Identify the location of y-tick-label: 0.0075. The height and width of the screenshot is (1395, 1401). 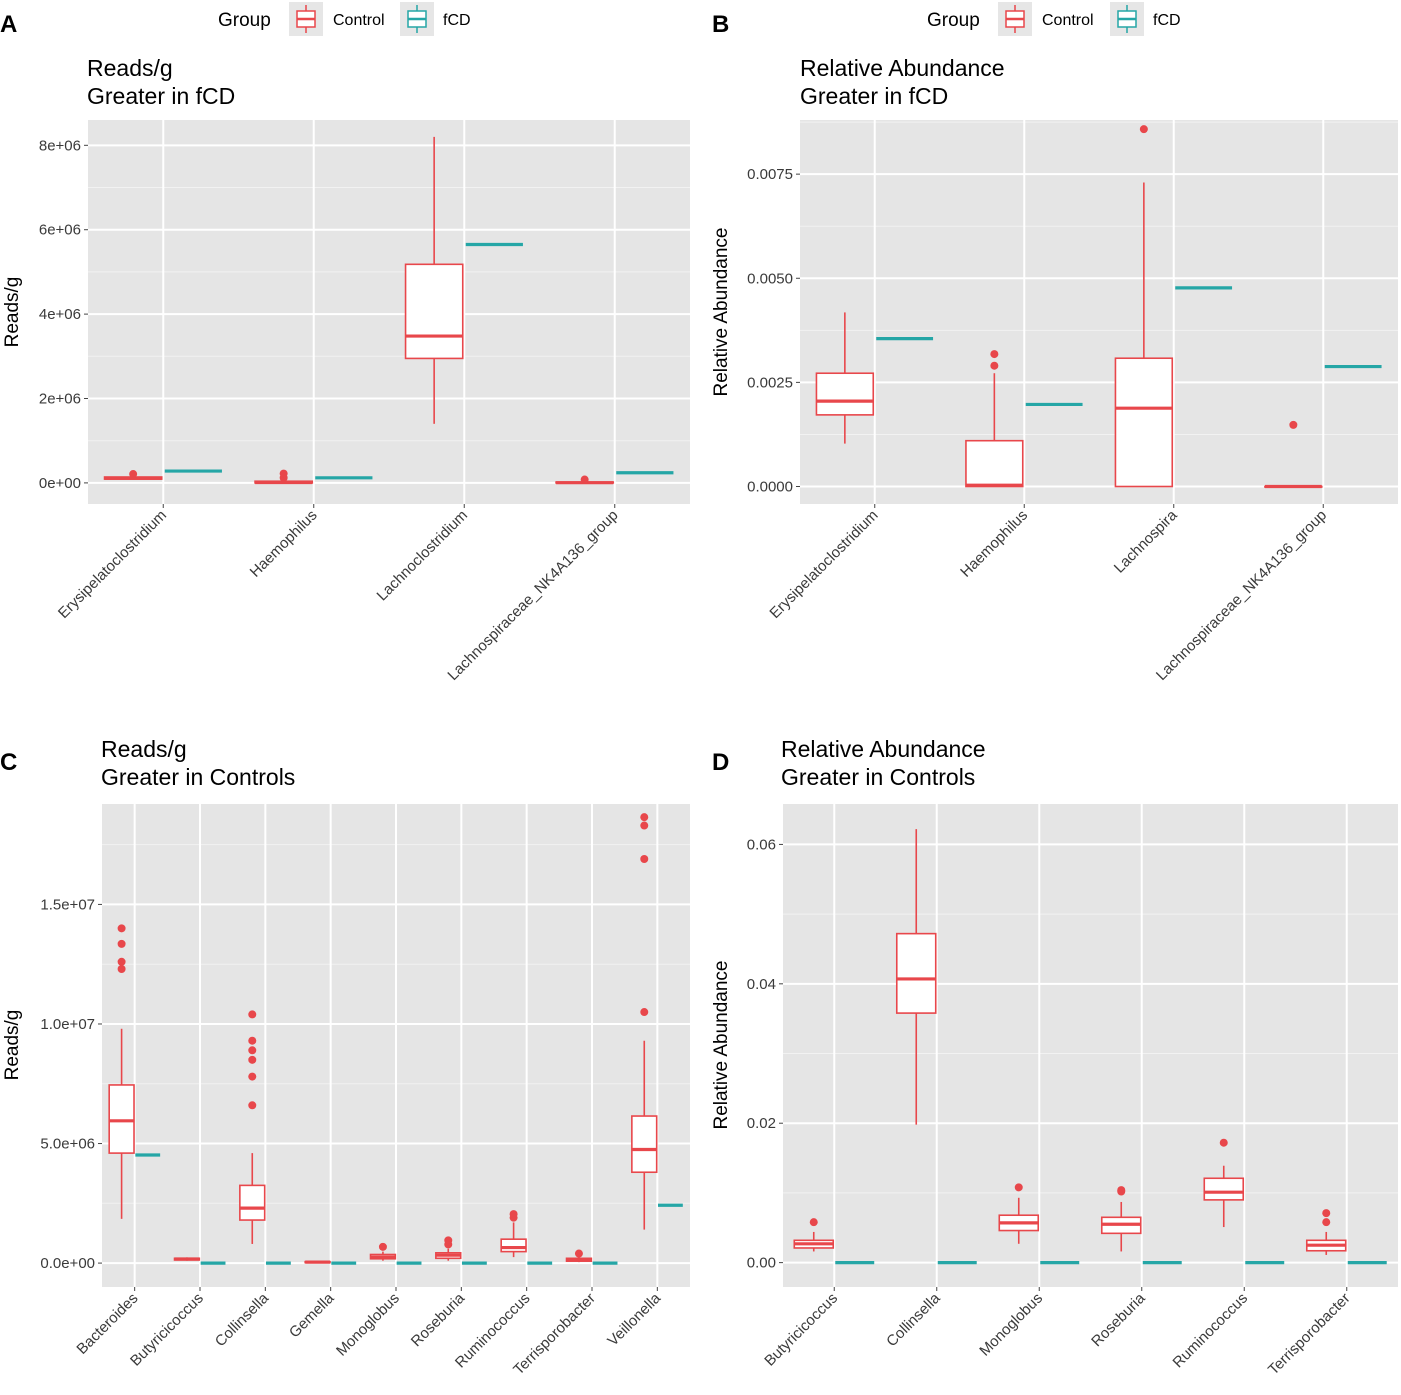
(770, 174).